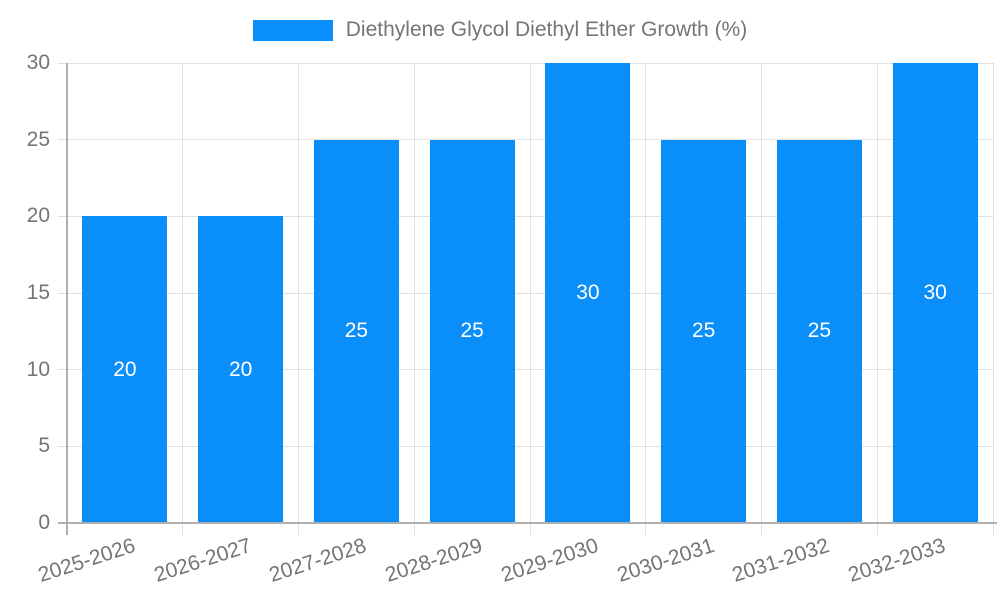  What do you see at coordinates (44, 446) in the screenshot?
I see `y-axis-tick-label: 5` at bounding box center [44, 446].